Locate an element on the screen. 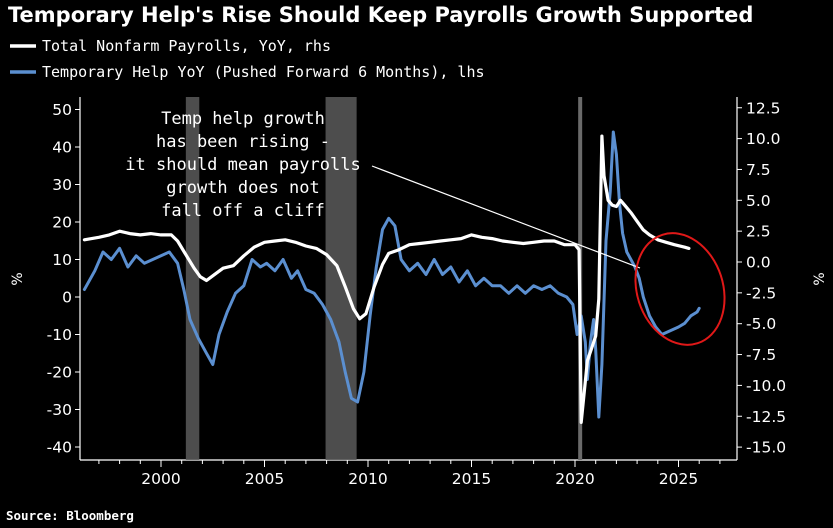 This screenshot has width=833, height=528. right-tick-label: 12.5 is located at coordinates (763, 108).